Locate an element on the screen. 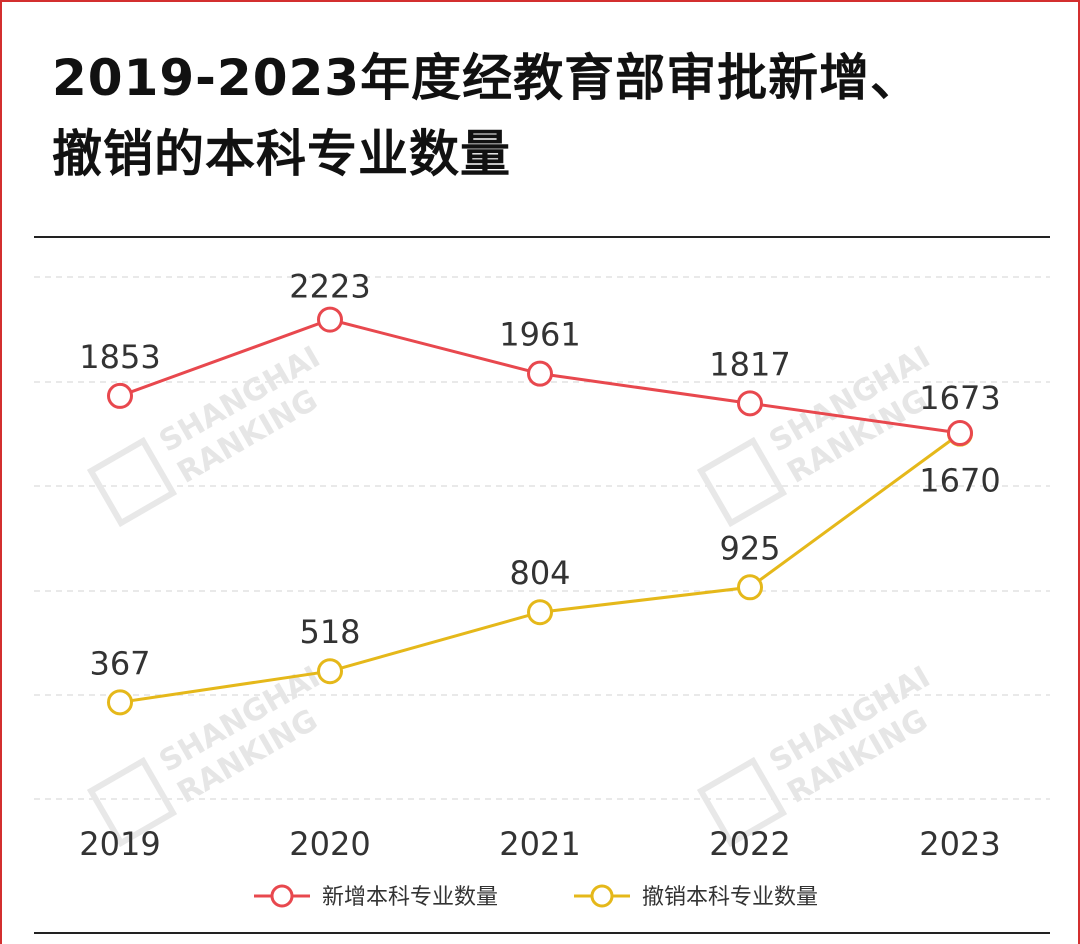  data-label: 1961 is located at coordinates (539, 335).